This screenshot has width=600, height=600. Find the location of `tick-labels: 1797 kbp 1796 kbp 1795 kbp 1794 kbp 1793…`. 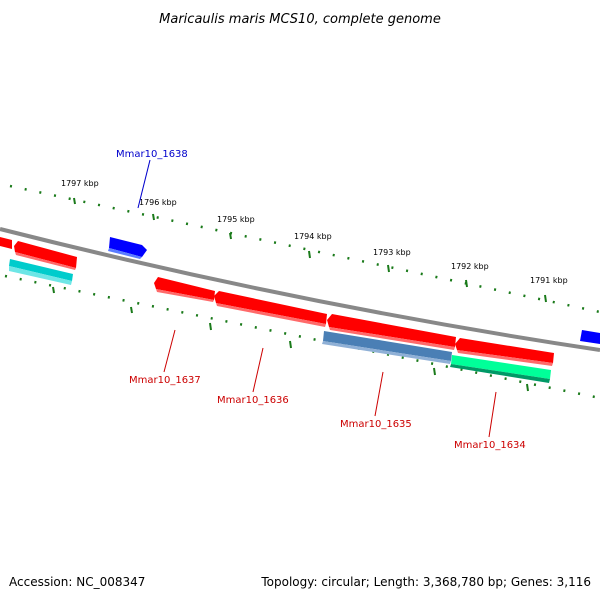

tick-labels: 1797 kbp 1796 kbp 1795 kbp 1794 kbp 1793… is located at coordinates (314, 232).